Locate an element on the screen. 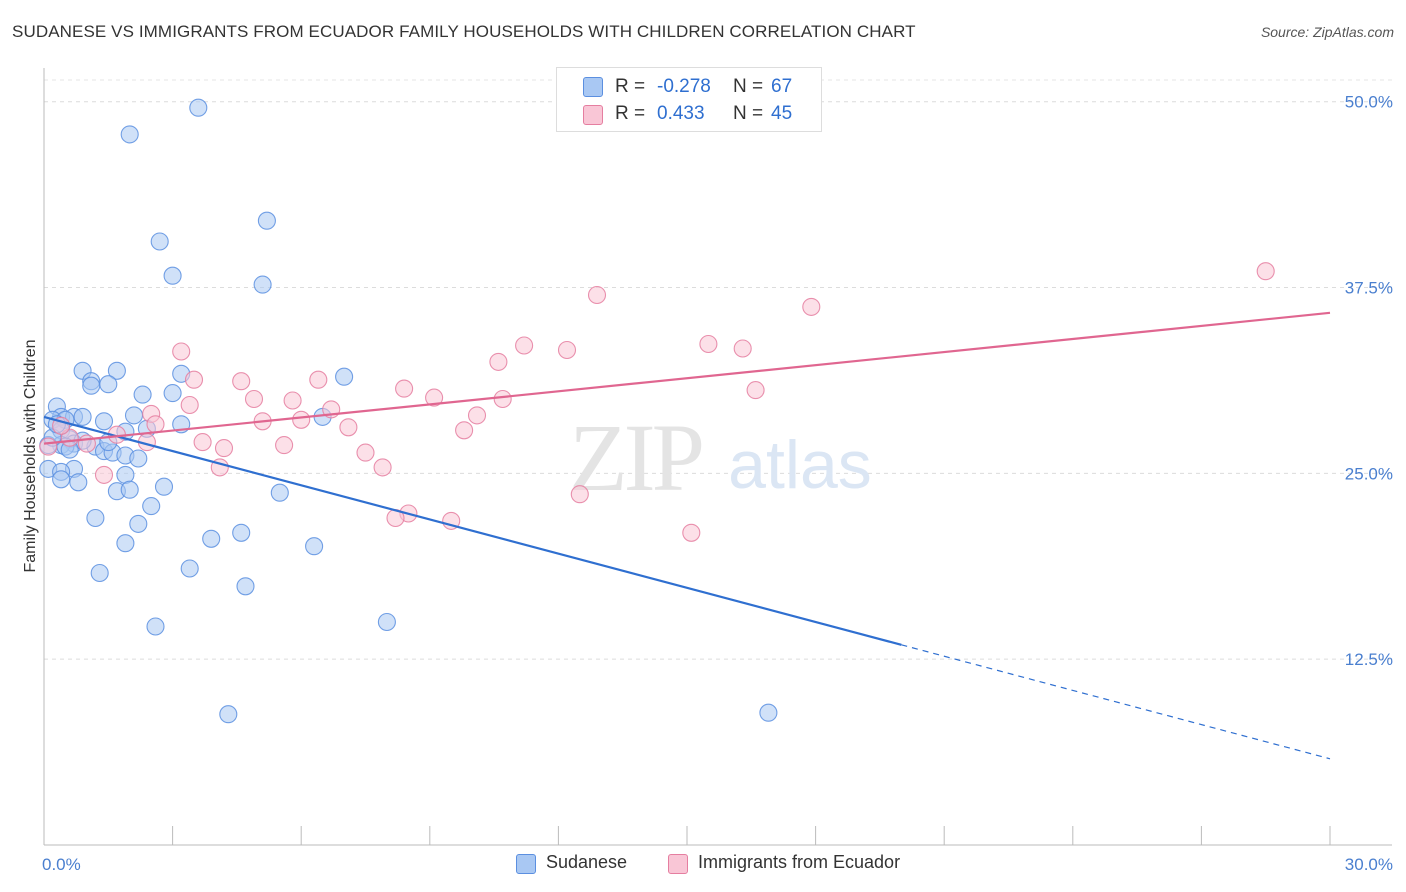  y-tick-label-1: 25.0% is located at coordinates (1369, 473).